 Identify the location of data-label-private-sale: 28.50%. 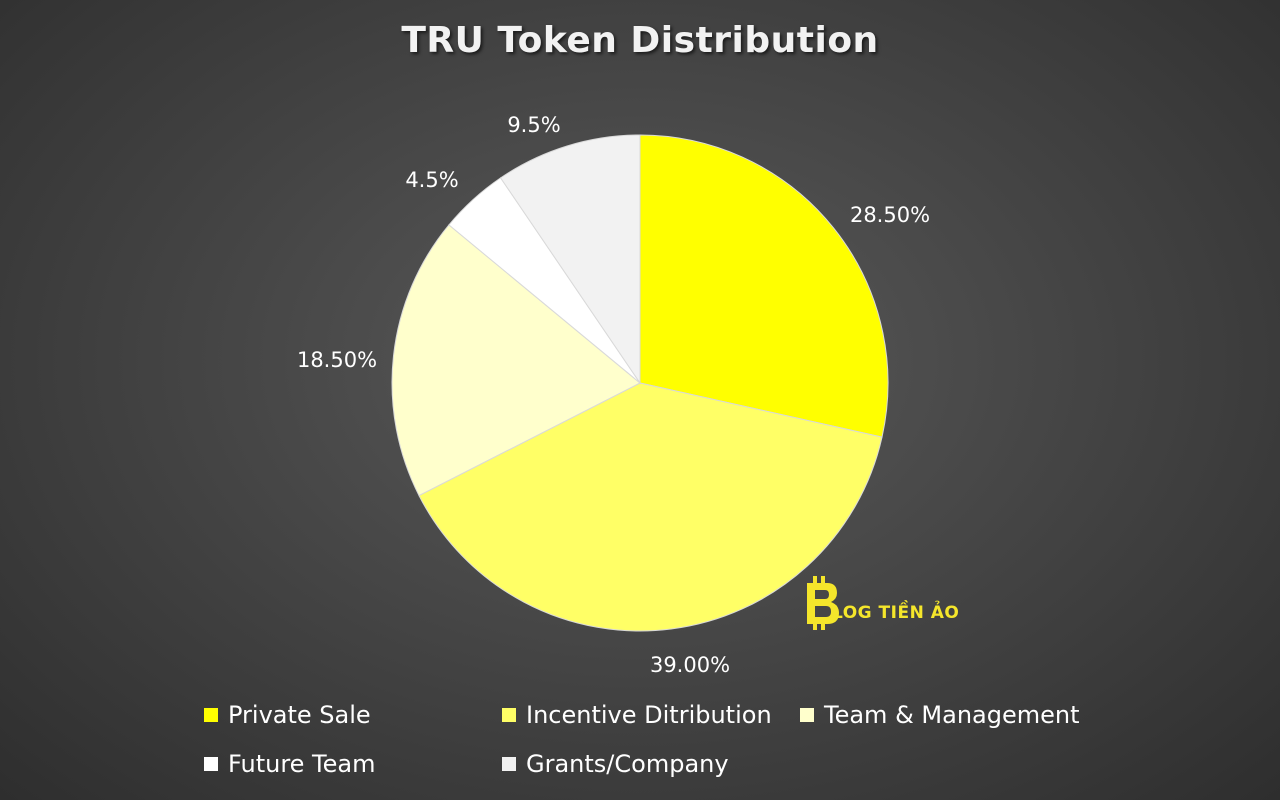
(890, 215).